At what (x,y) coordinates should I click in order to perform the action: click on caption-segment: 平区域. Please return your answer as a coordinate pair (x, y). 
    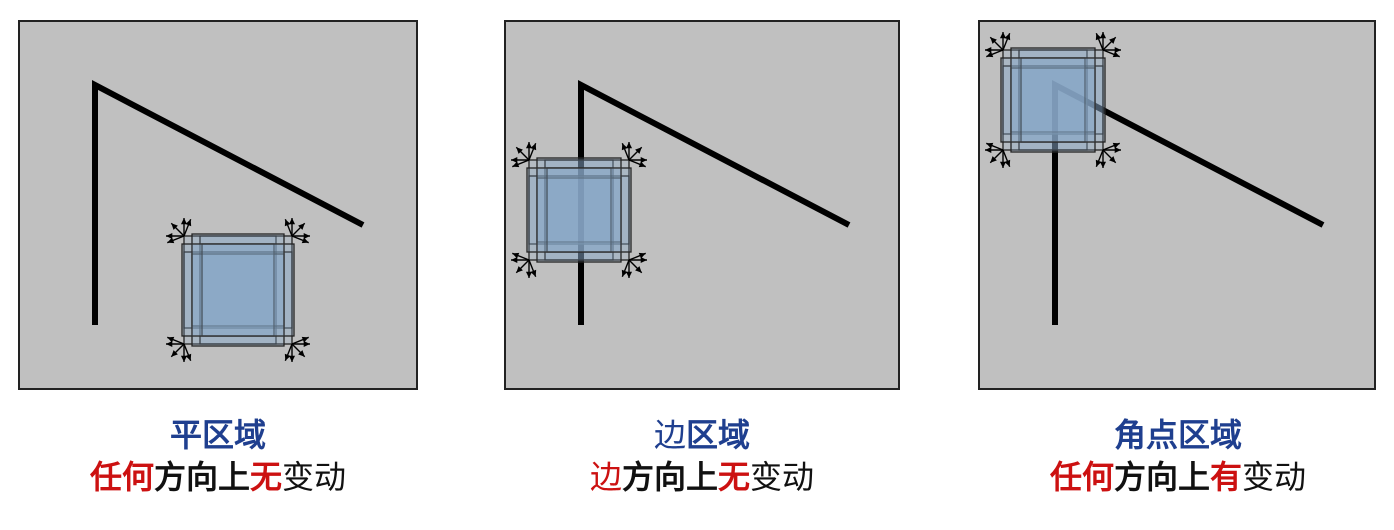
    Looking at the image, I should click on (217, 435).